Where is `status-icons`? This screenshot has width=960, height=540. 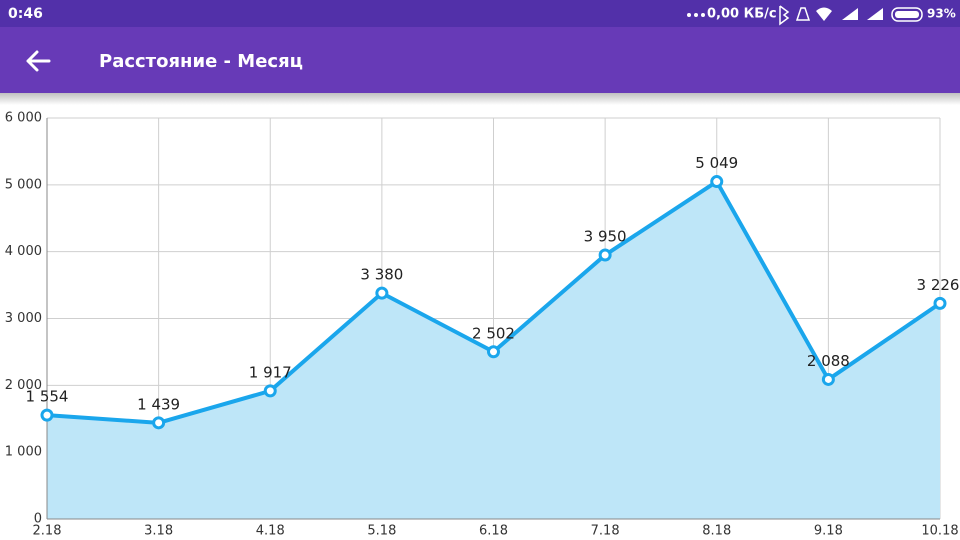 status-icons is located at coordinates (805, 15).